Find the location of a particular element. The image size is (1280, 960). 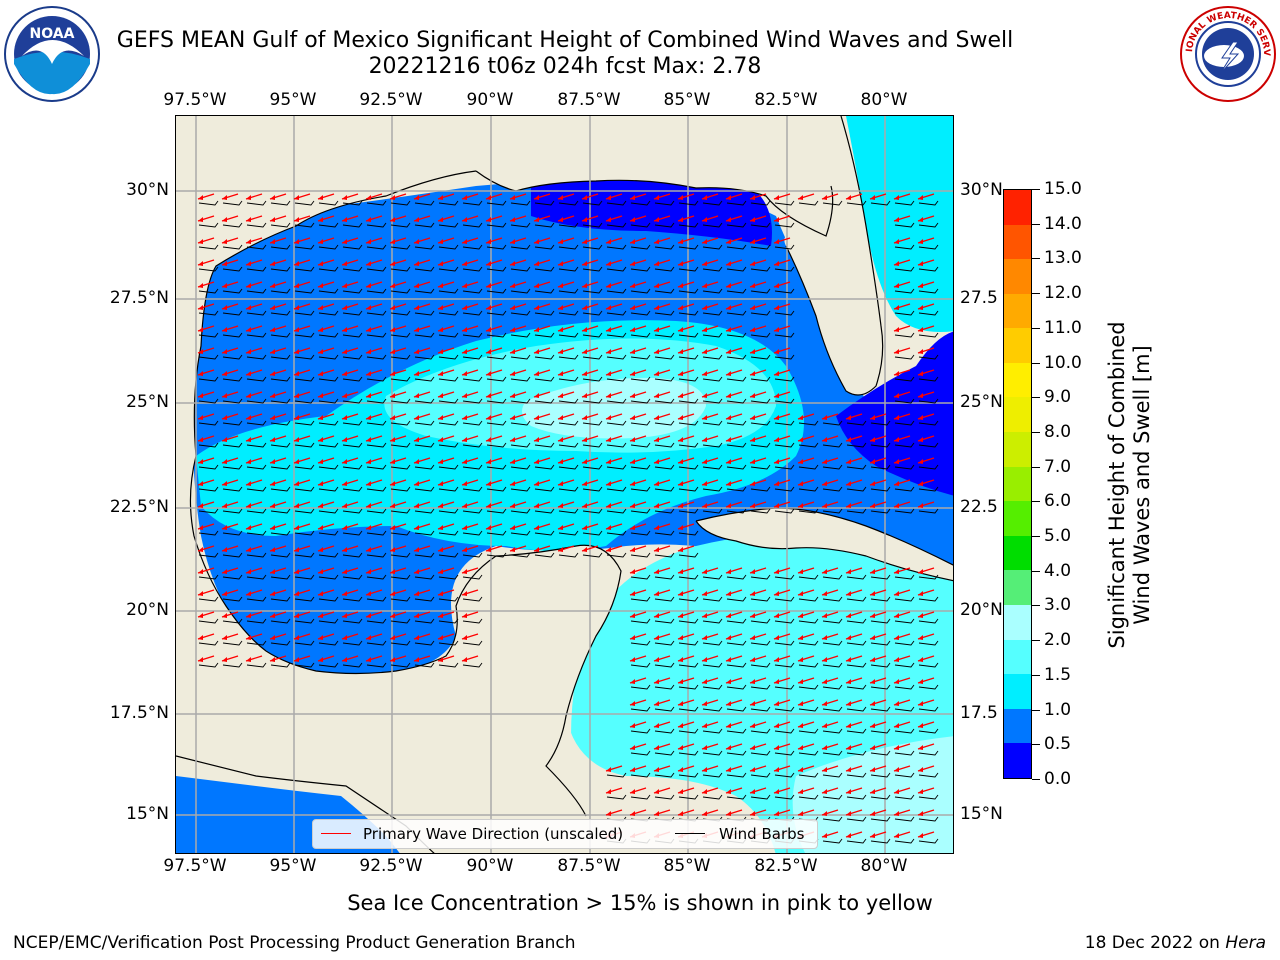

lon-label-bottom: 85°W is located at coordinates (687, 866).